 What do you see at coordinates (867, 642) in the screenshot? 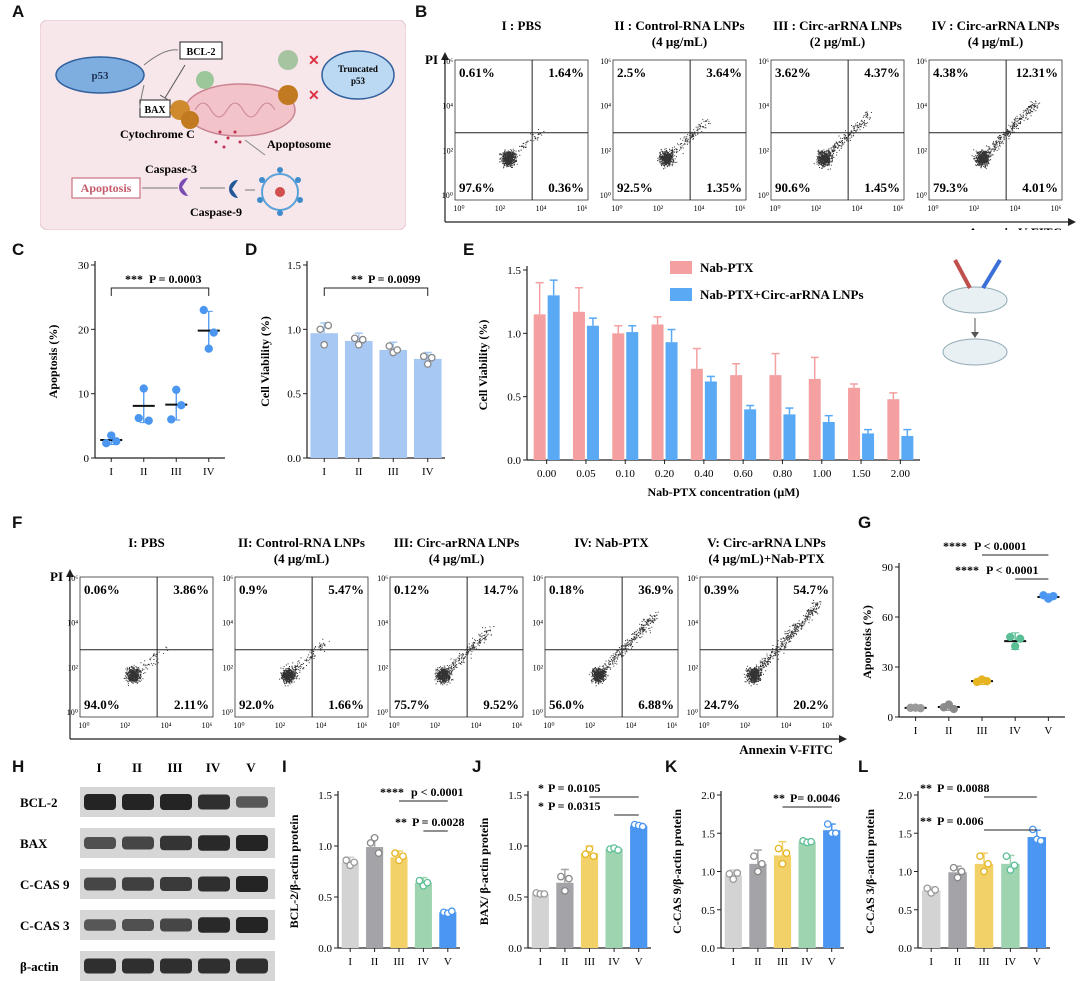
I see `y-axis-title: Apoptosis (%)` at bounding box center [867, 642].